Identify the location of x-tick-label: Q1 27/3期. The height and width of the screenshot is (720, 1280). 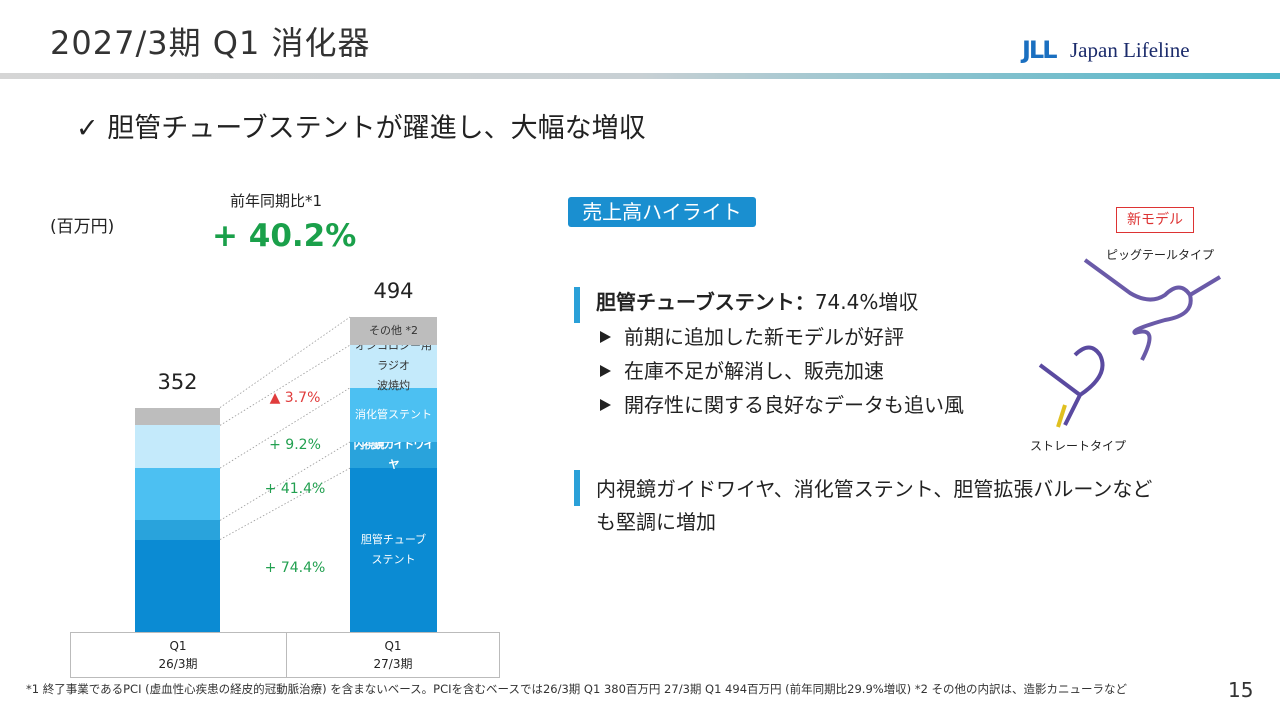
(393, 655).